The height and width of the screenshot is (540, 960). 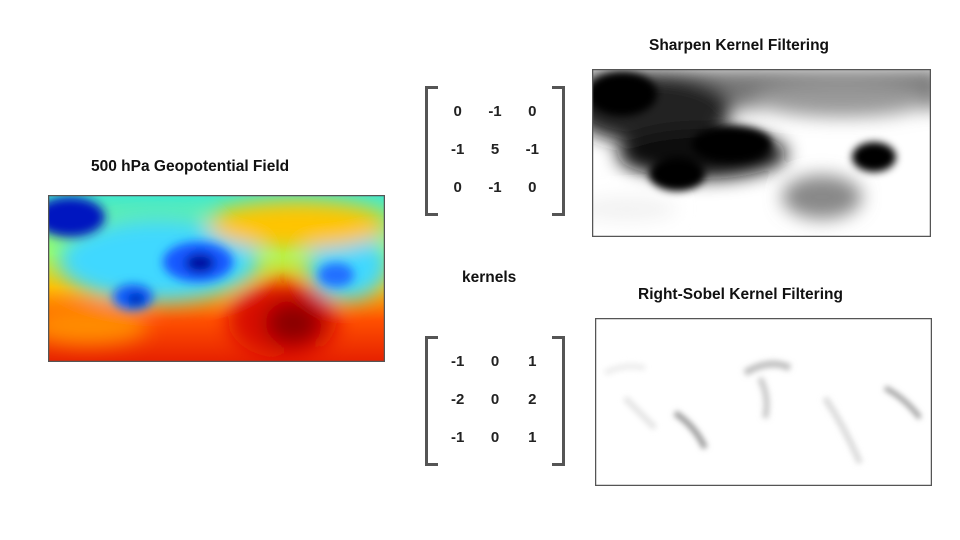 I want to click on input-field-title: 500 hPa Geopotential Field, so click(x=190, y=166).